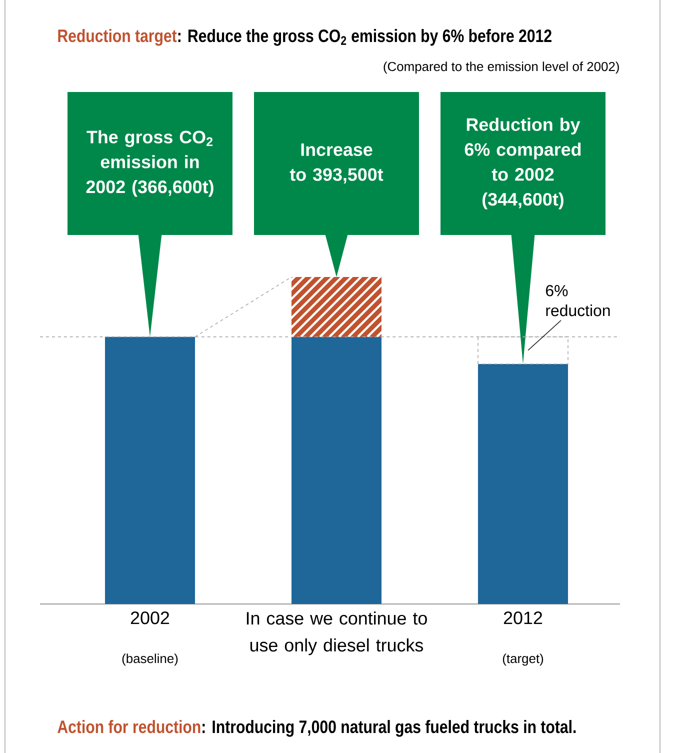 This screenshot has width=679, height=753. I want to click on chart-title: Reduction target, so click(117, 37).